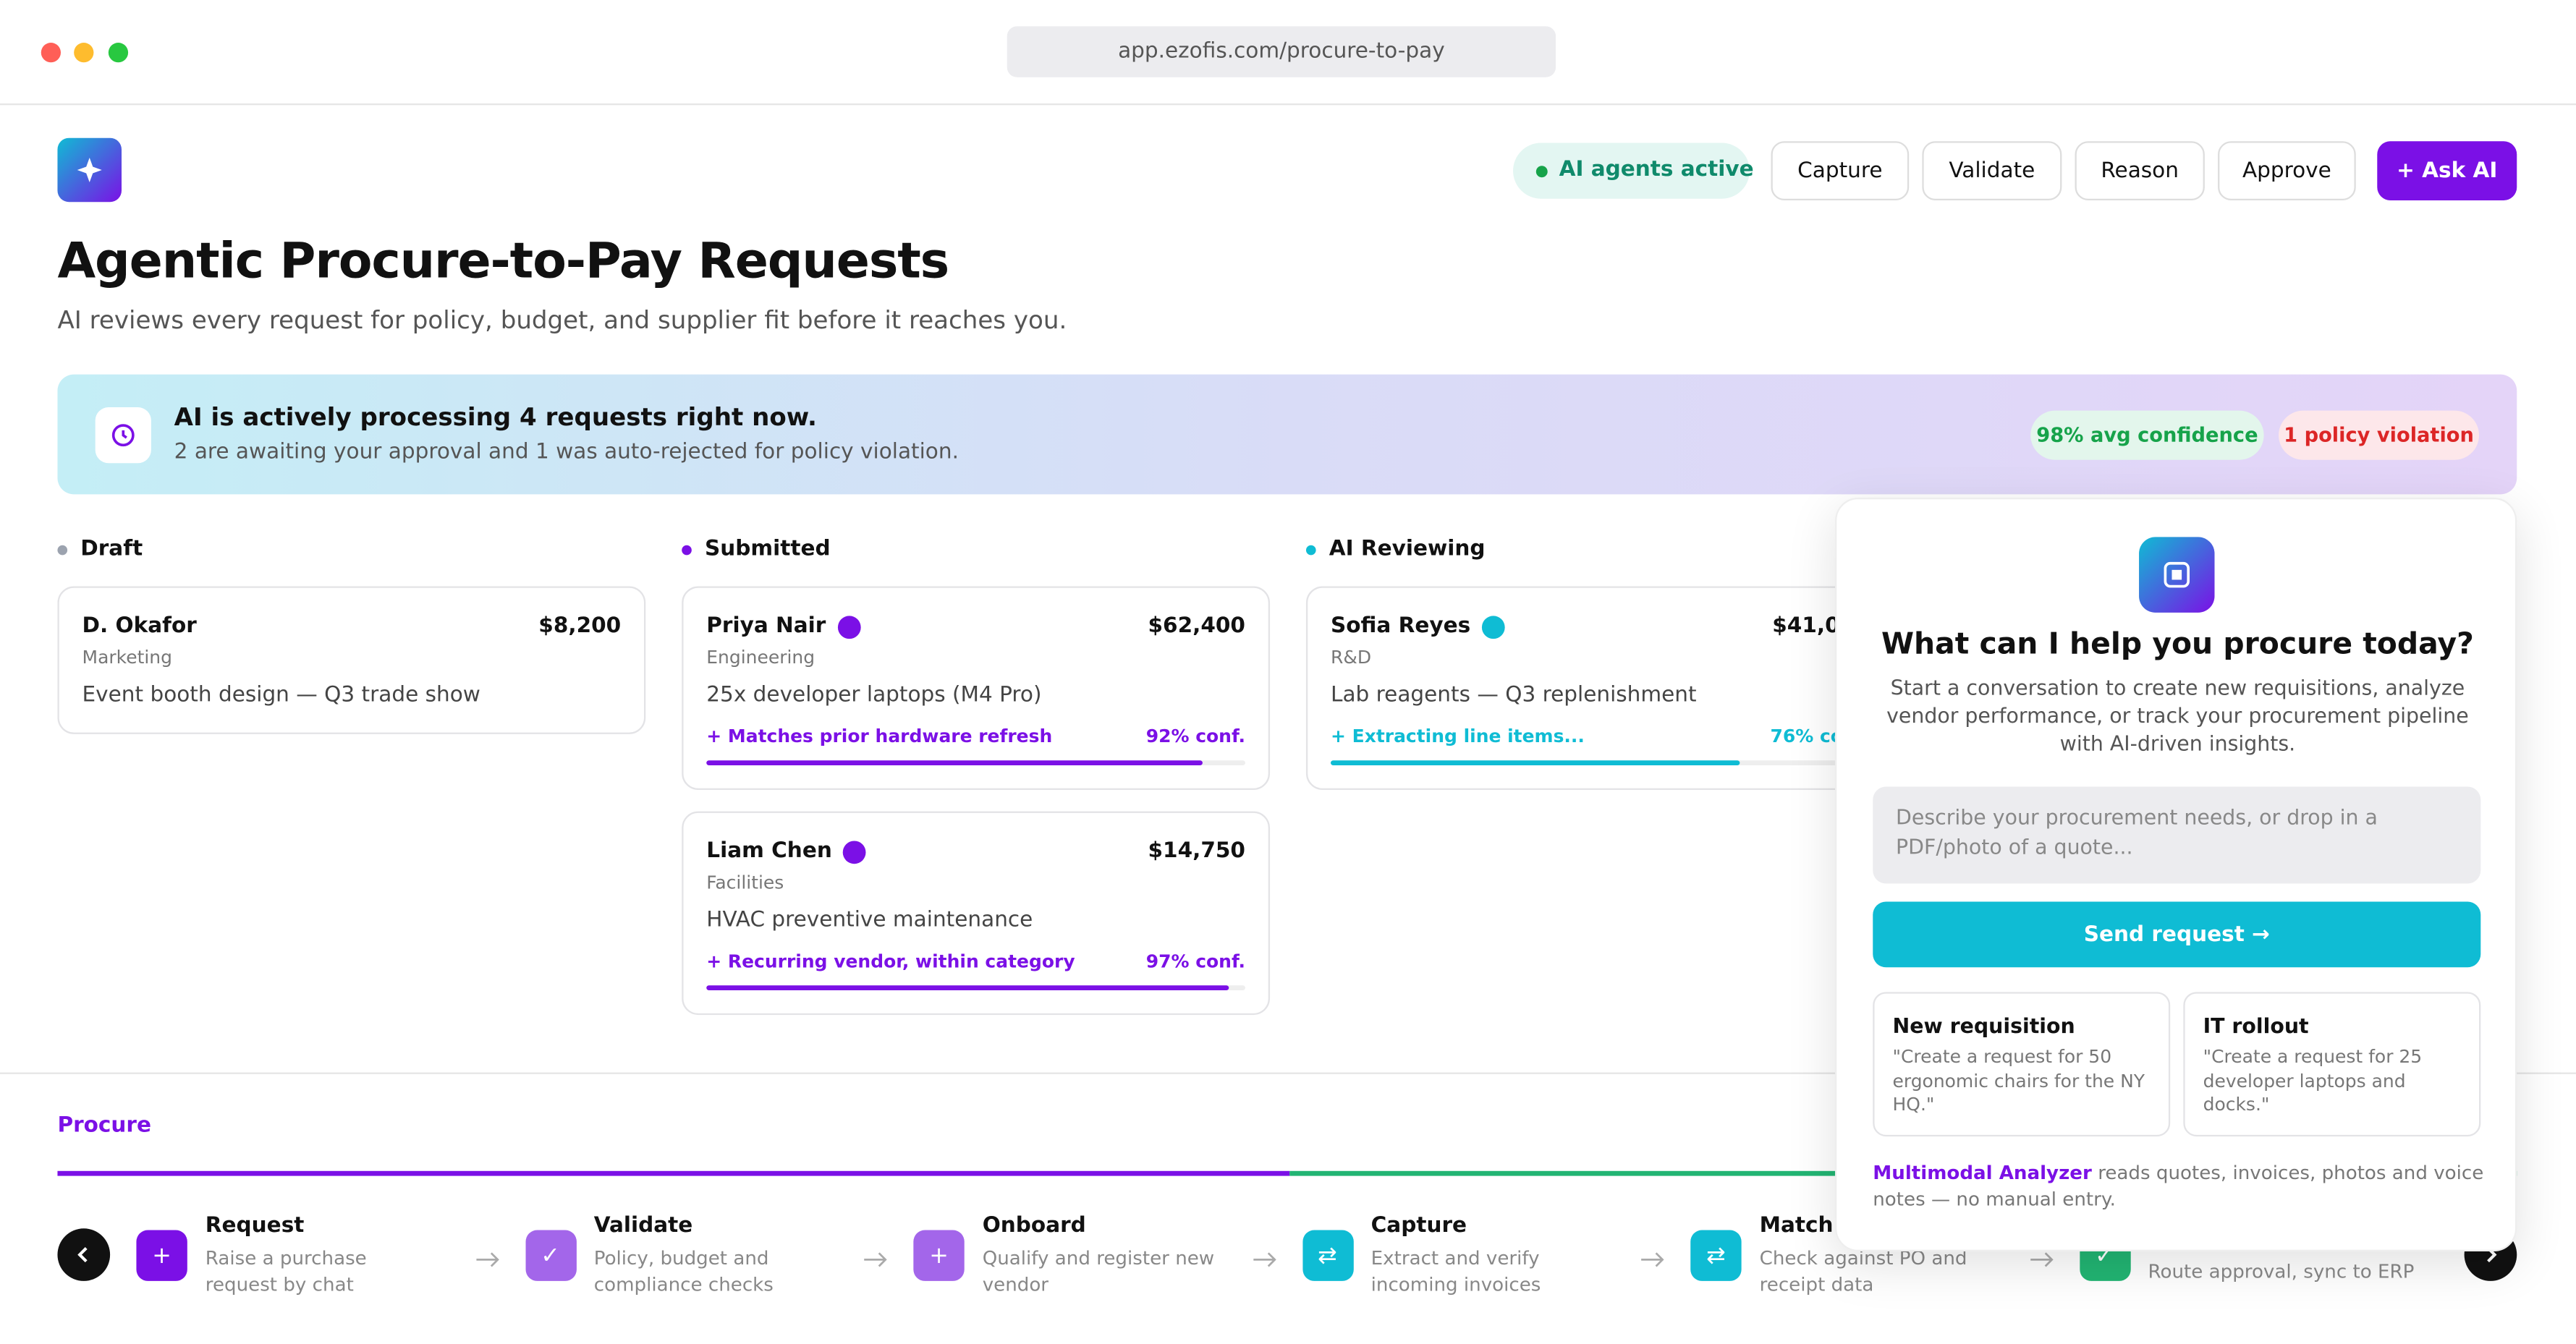  I want to click on requester-name: Sofia Reyes, so click(1401, 626).